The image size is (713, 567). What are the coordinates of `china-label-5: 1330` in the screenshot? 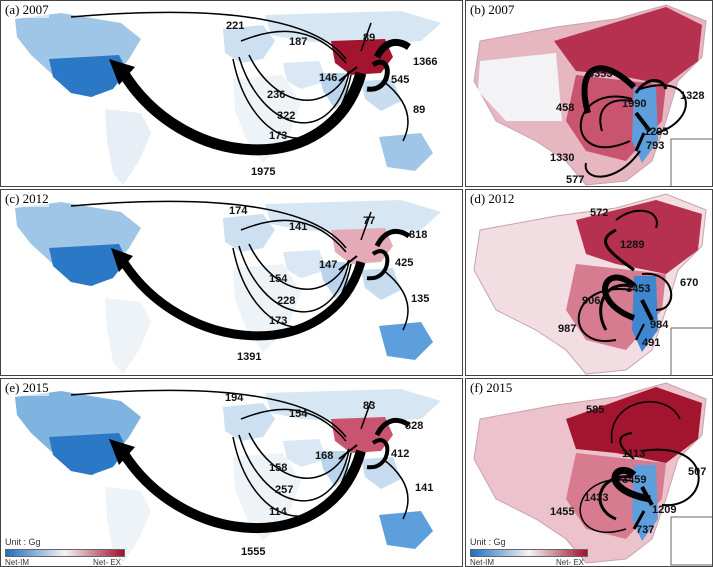 It's located at (562, 158).